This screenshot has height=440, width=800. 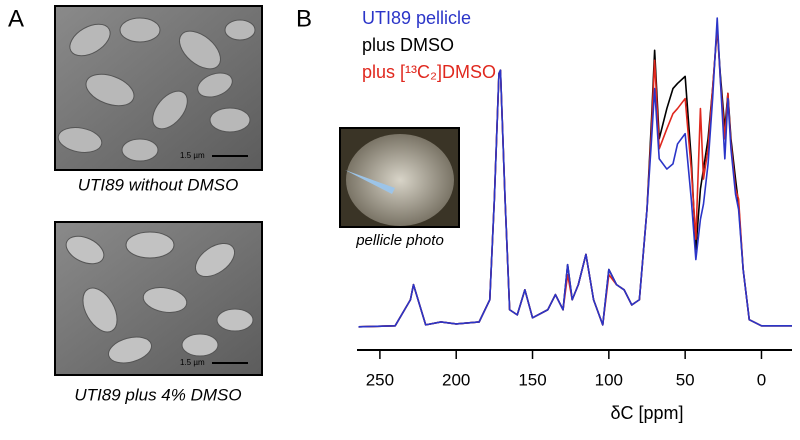 I want to click on x-axis-label: δC [ppm], so click(x=646, y=413).